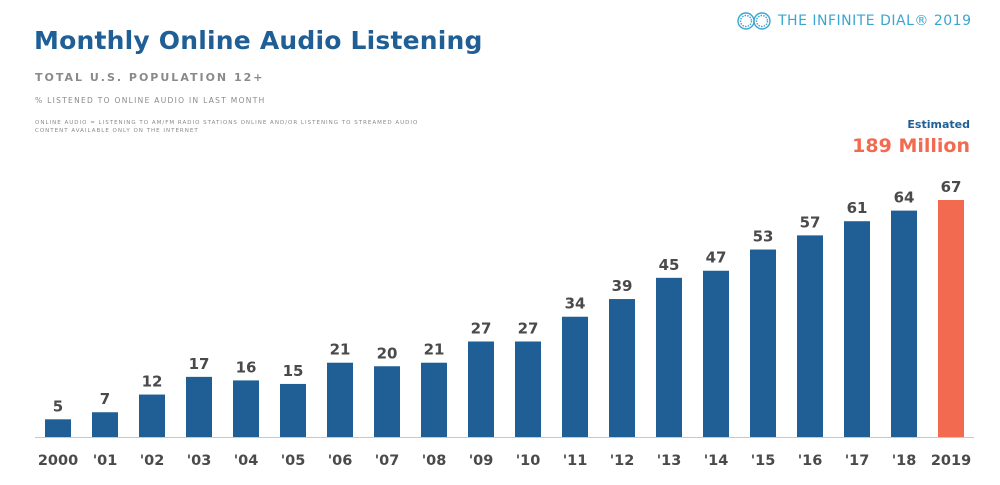 The height and width of the screenshot is (485, 1000). Describe the element at coordinates (152, 382) in the screenshot. I see `data-label: 12` at that location.